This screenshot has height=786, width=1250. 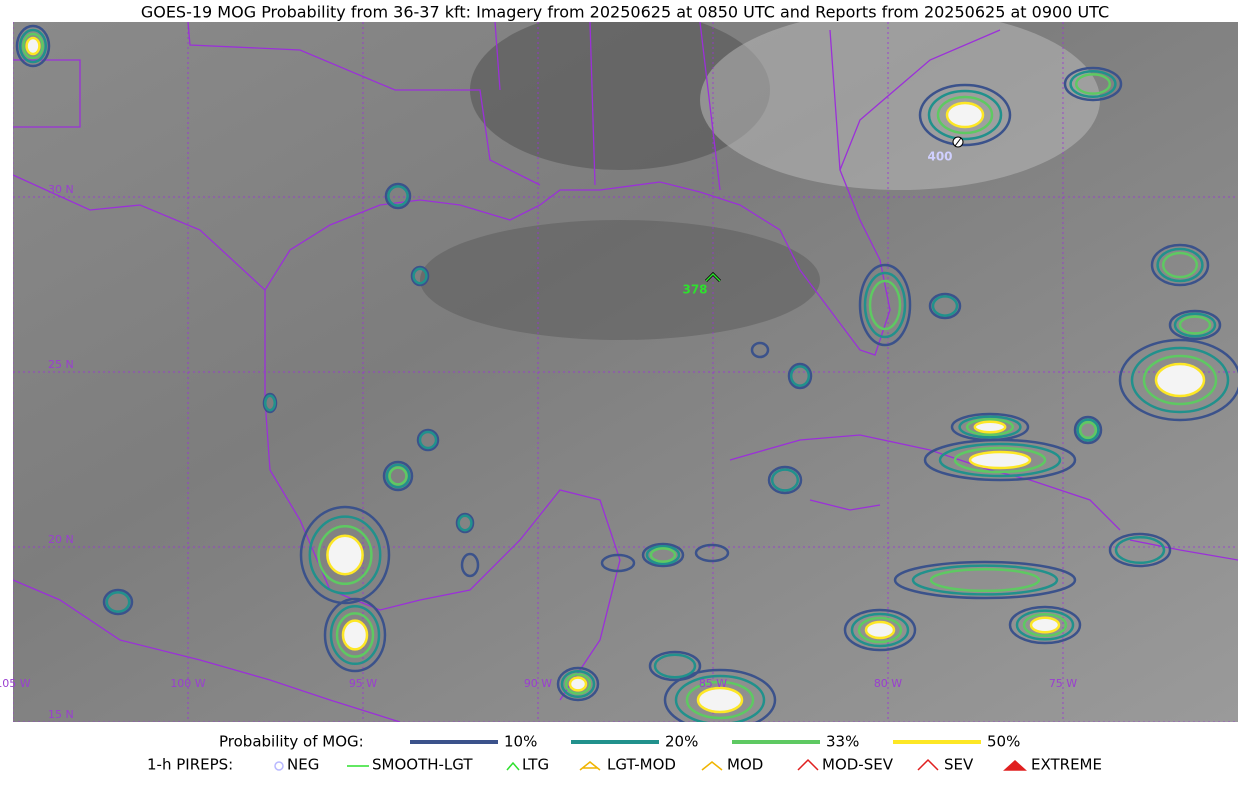 What do you see at coordinates (1066, 765) in the screenshot?
I see `legend-label: EXTREME` at bounding box center [1066, 765].